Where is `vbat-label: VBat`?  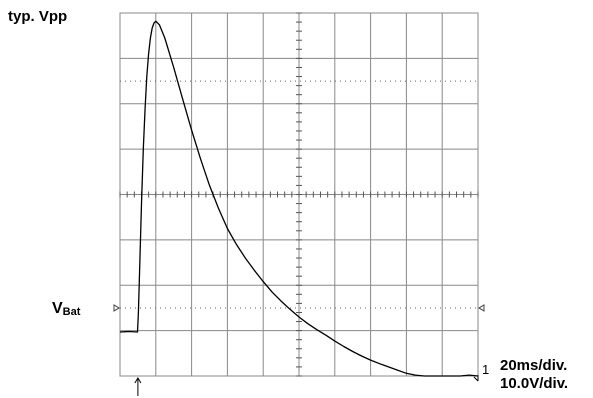
vbat-label: VBat is located at coordinates (66, 309).